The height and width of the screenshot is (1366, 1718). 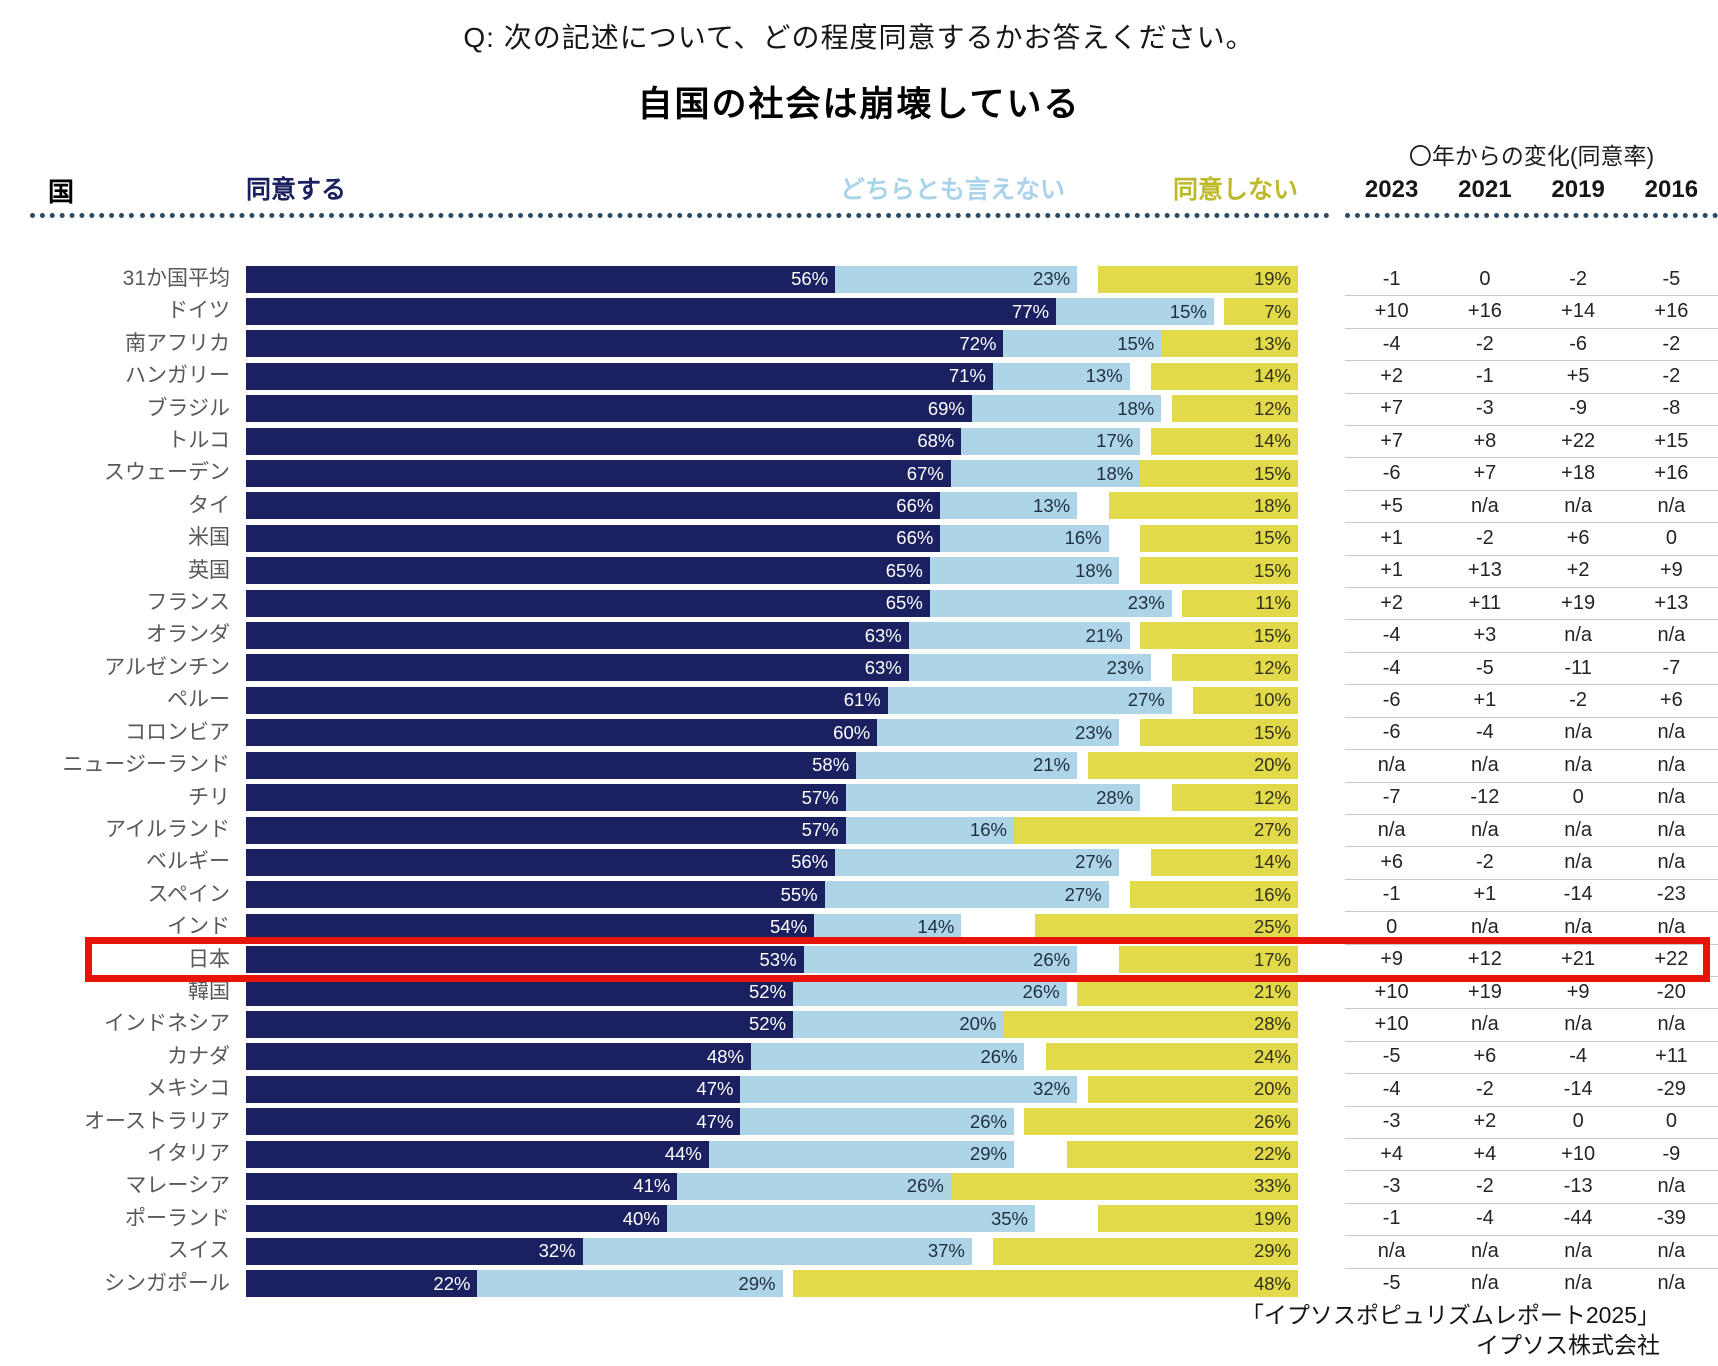 What do you see at coordinates (1009, 506) in the screenshot?
I see `neutral-segment: 13%` at bounding box center [1009, 506].